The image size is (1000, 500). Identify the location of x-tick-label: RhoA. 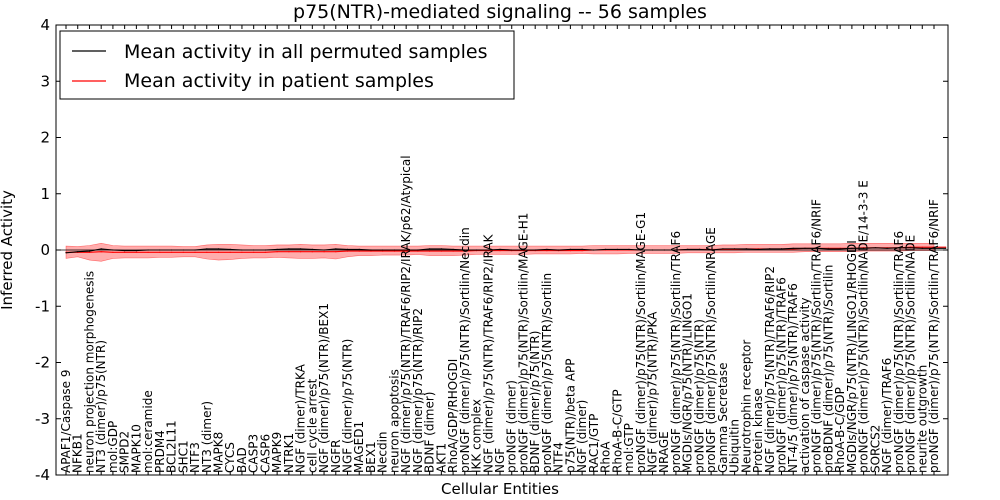
(606, 457).